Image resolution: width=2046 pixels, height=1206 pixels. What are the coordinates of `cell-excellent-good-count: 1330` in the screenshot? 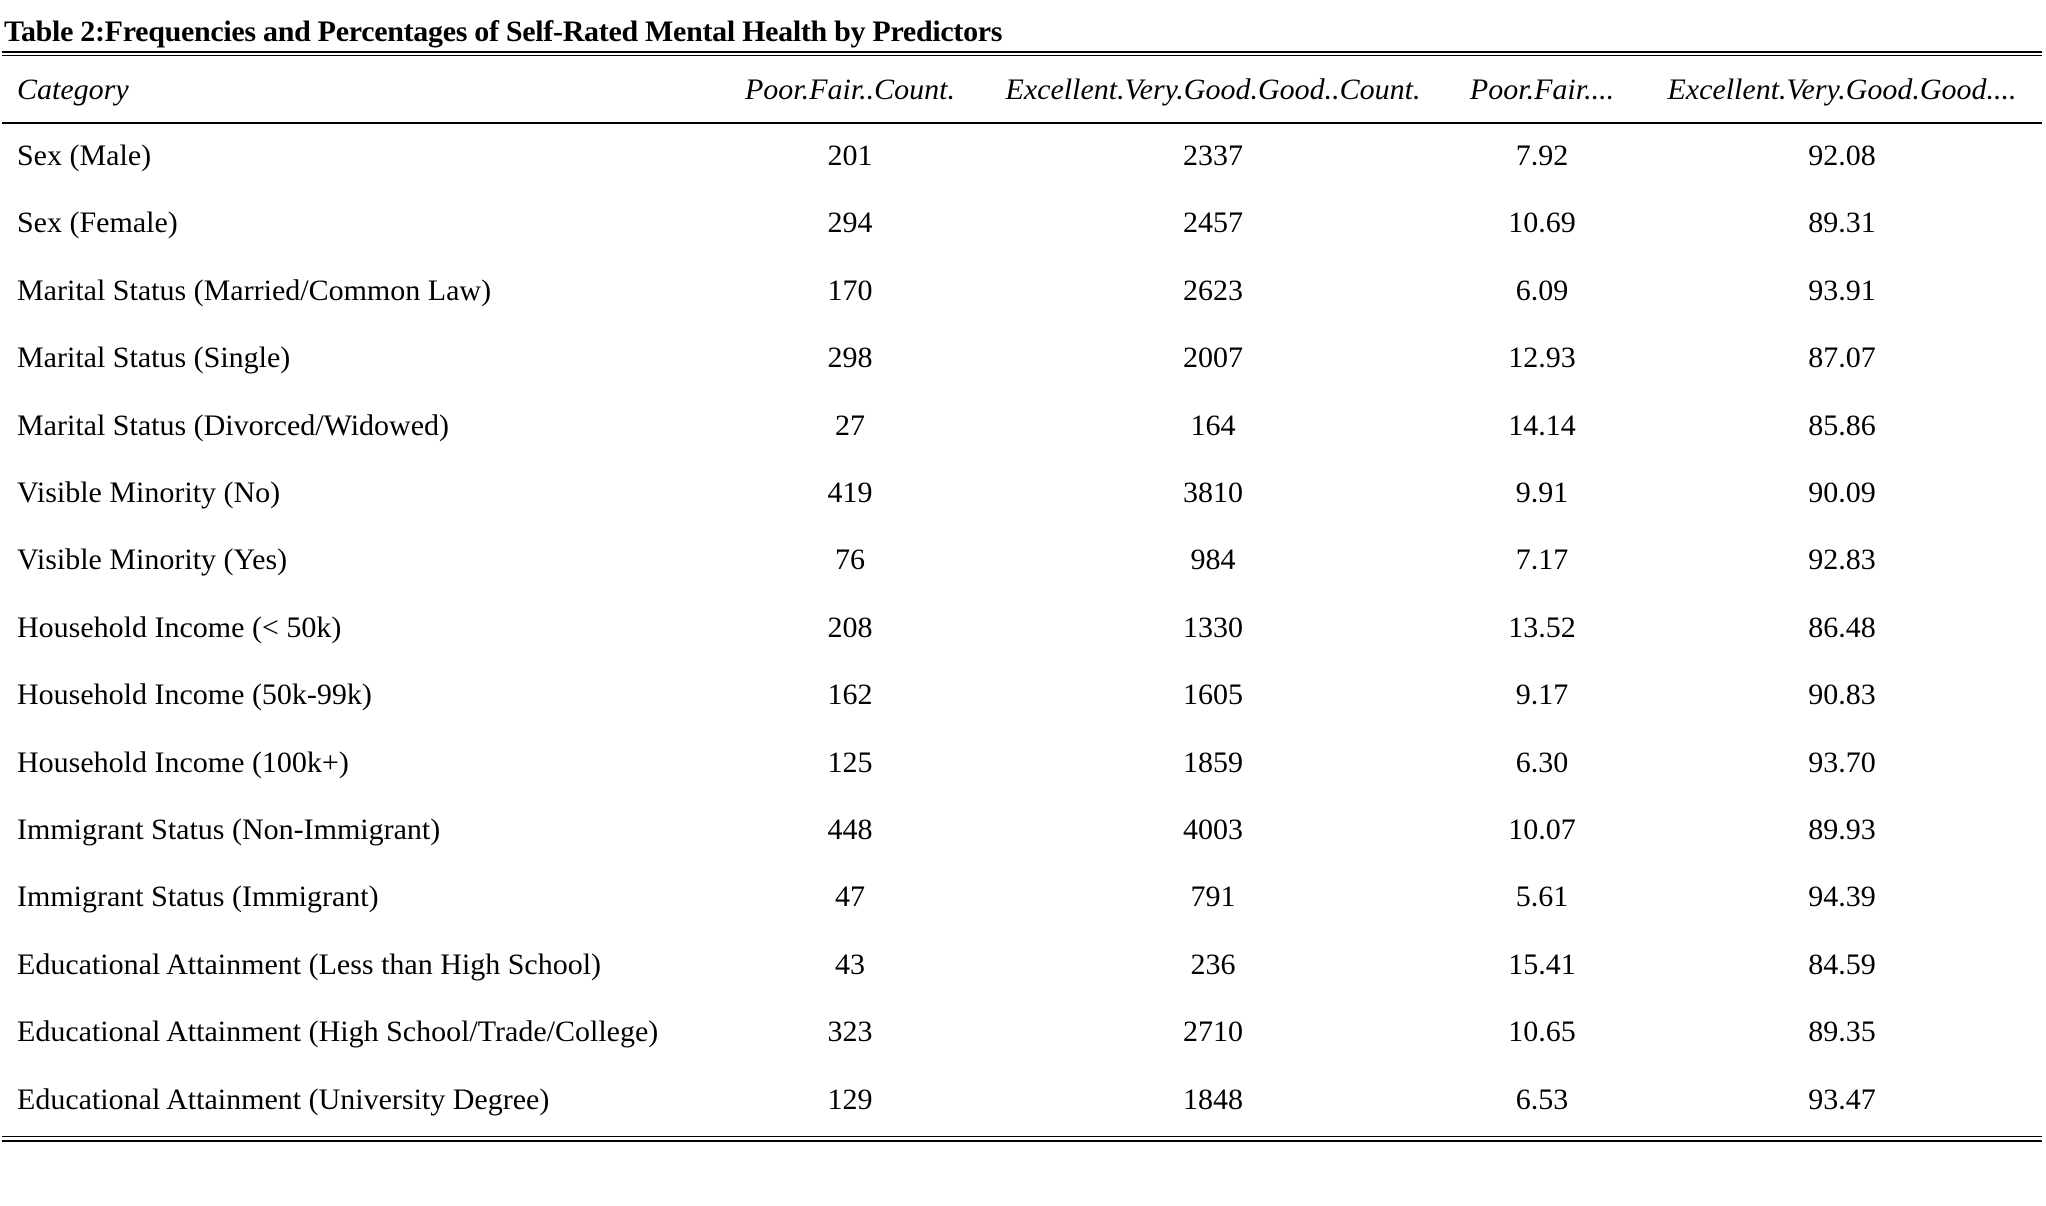 It's located at (1213, 627).